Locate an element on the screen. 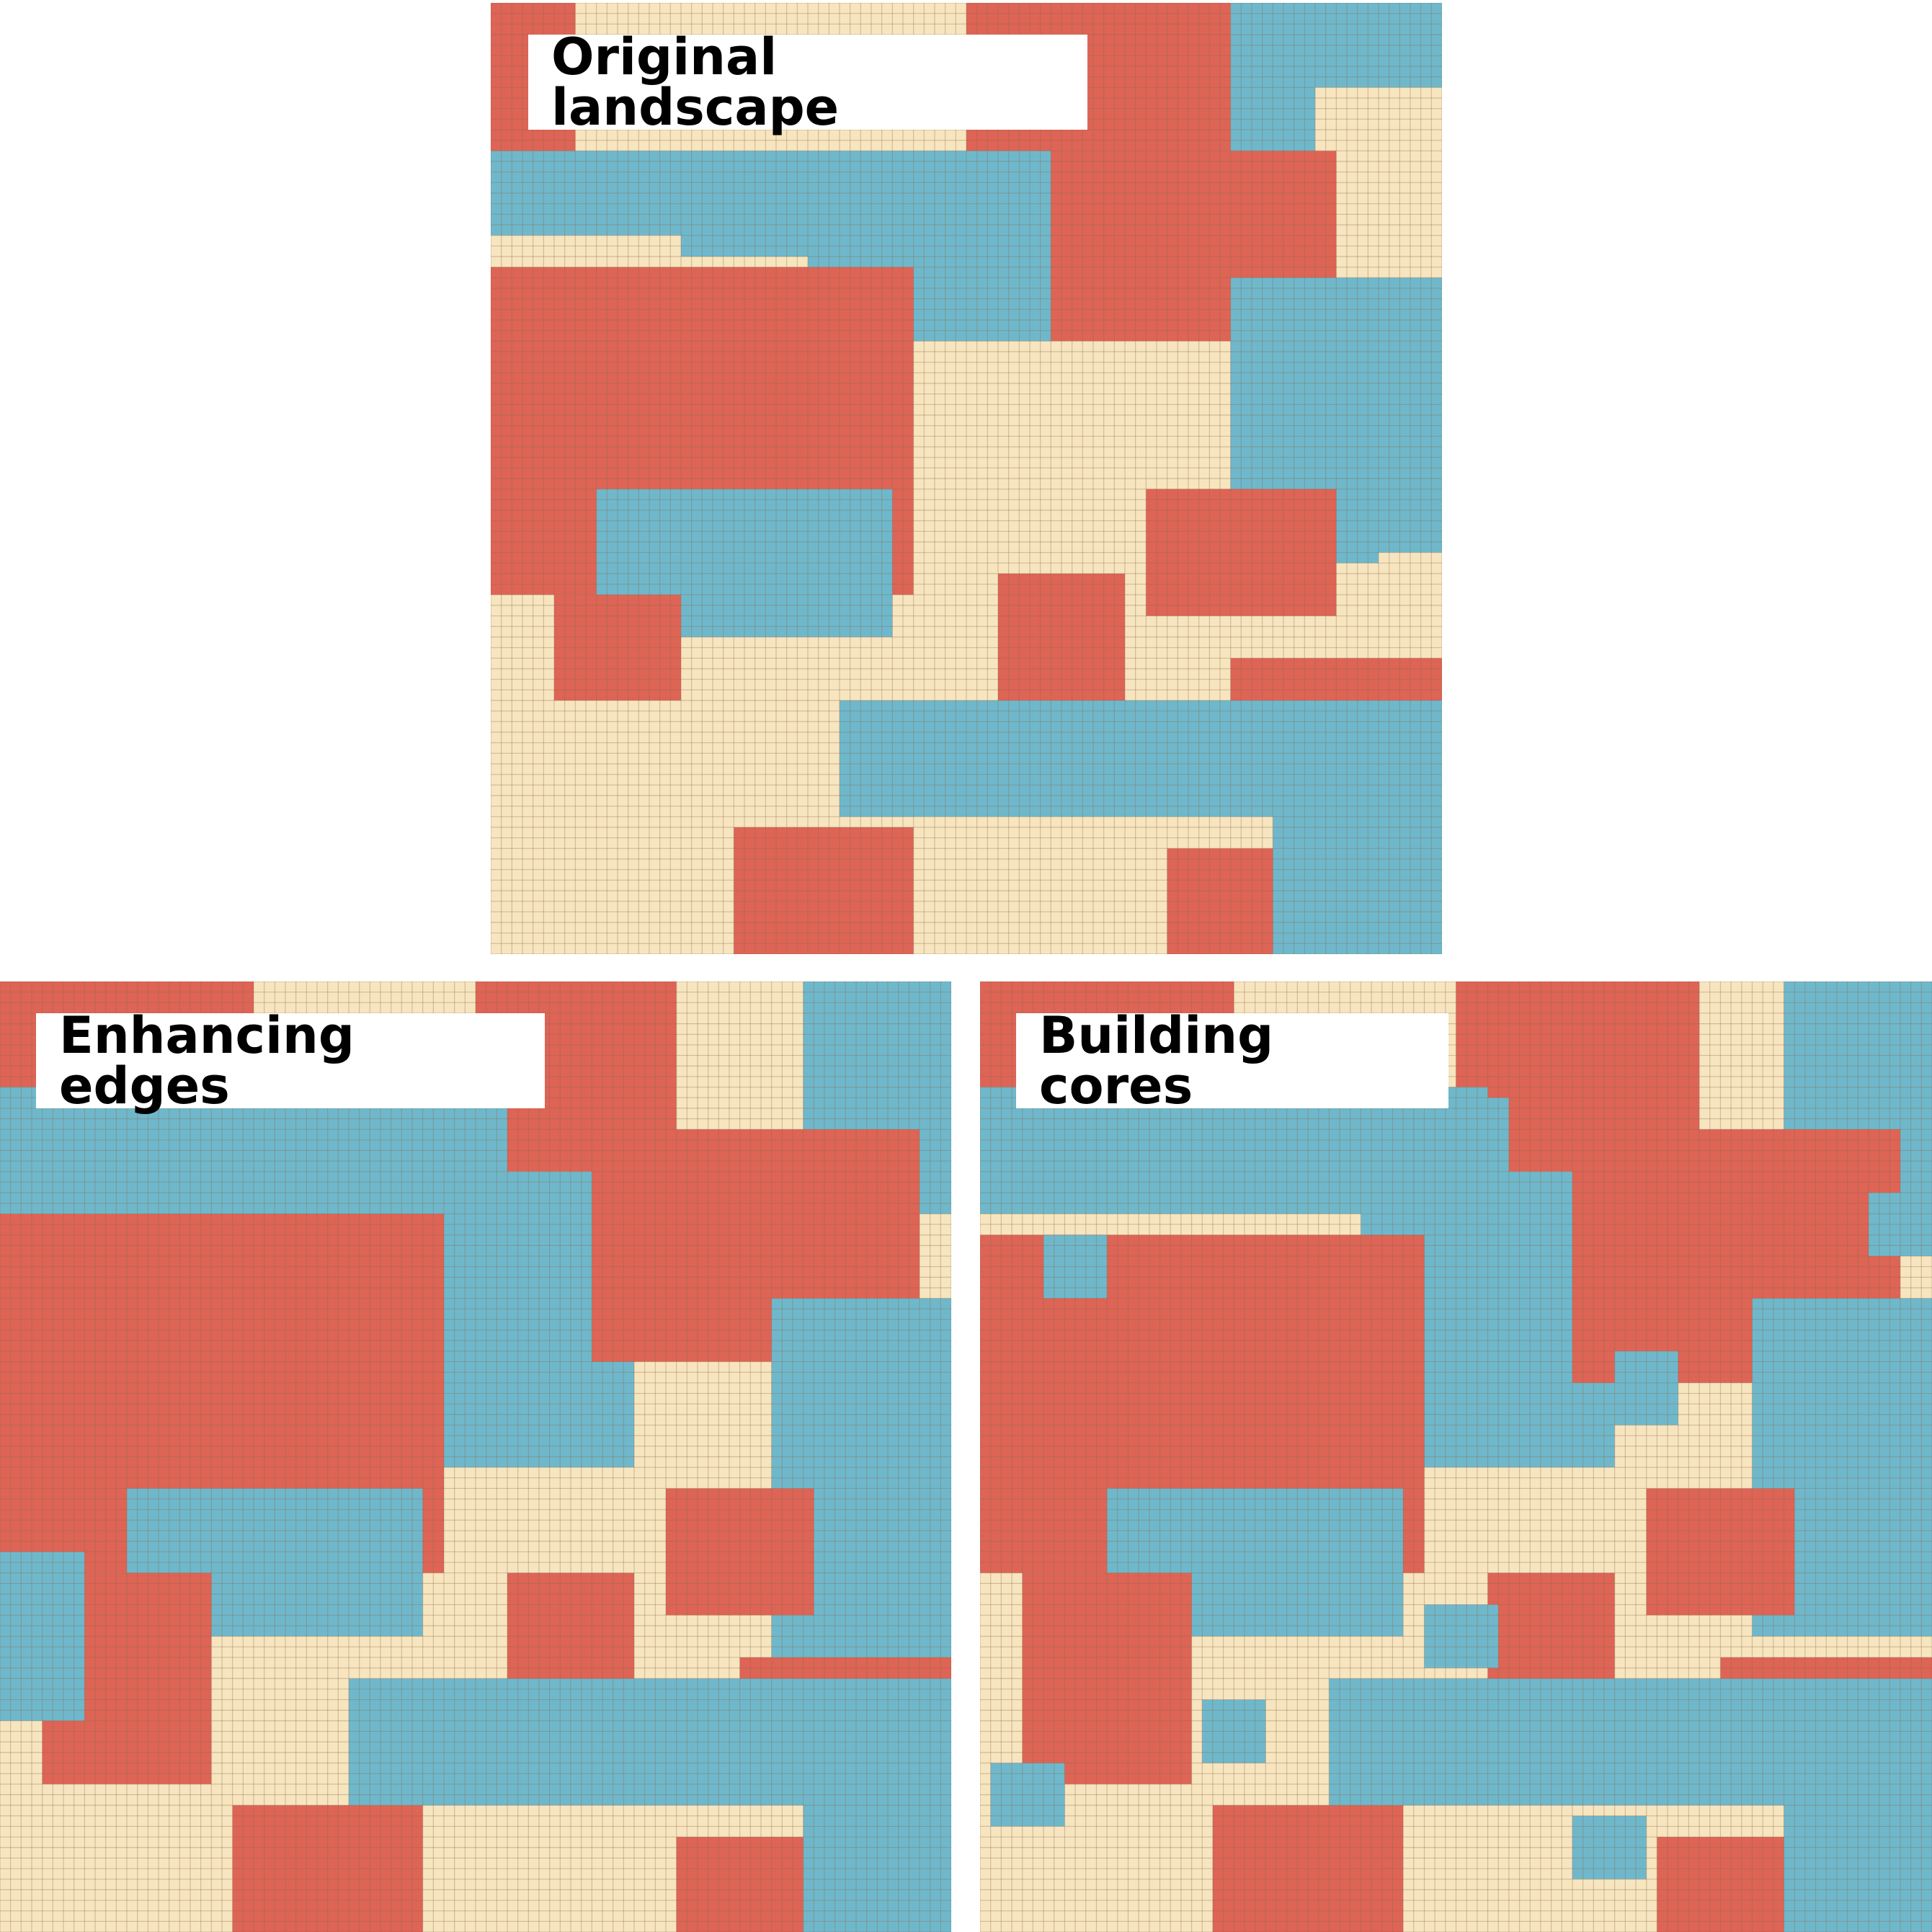 The height and width of the screenshot is (1932, 1932). panel-title-edges: Enhancing edges is located at coordinates (290, 1060).